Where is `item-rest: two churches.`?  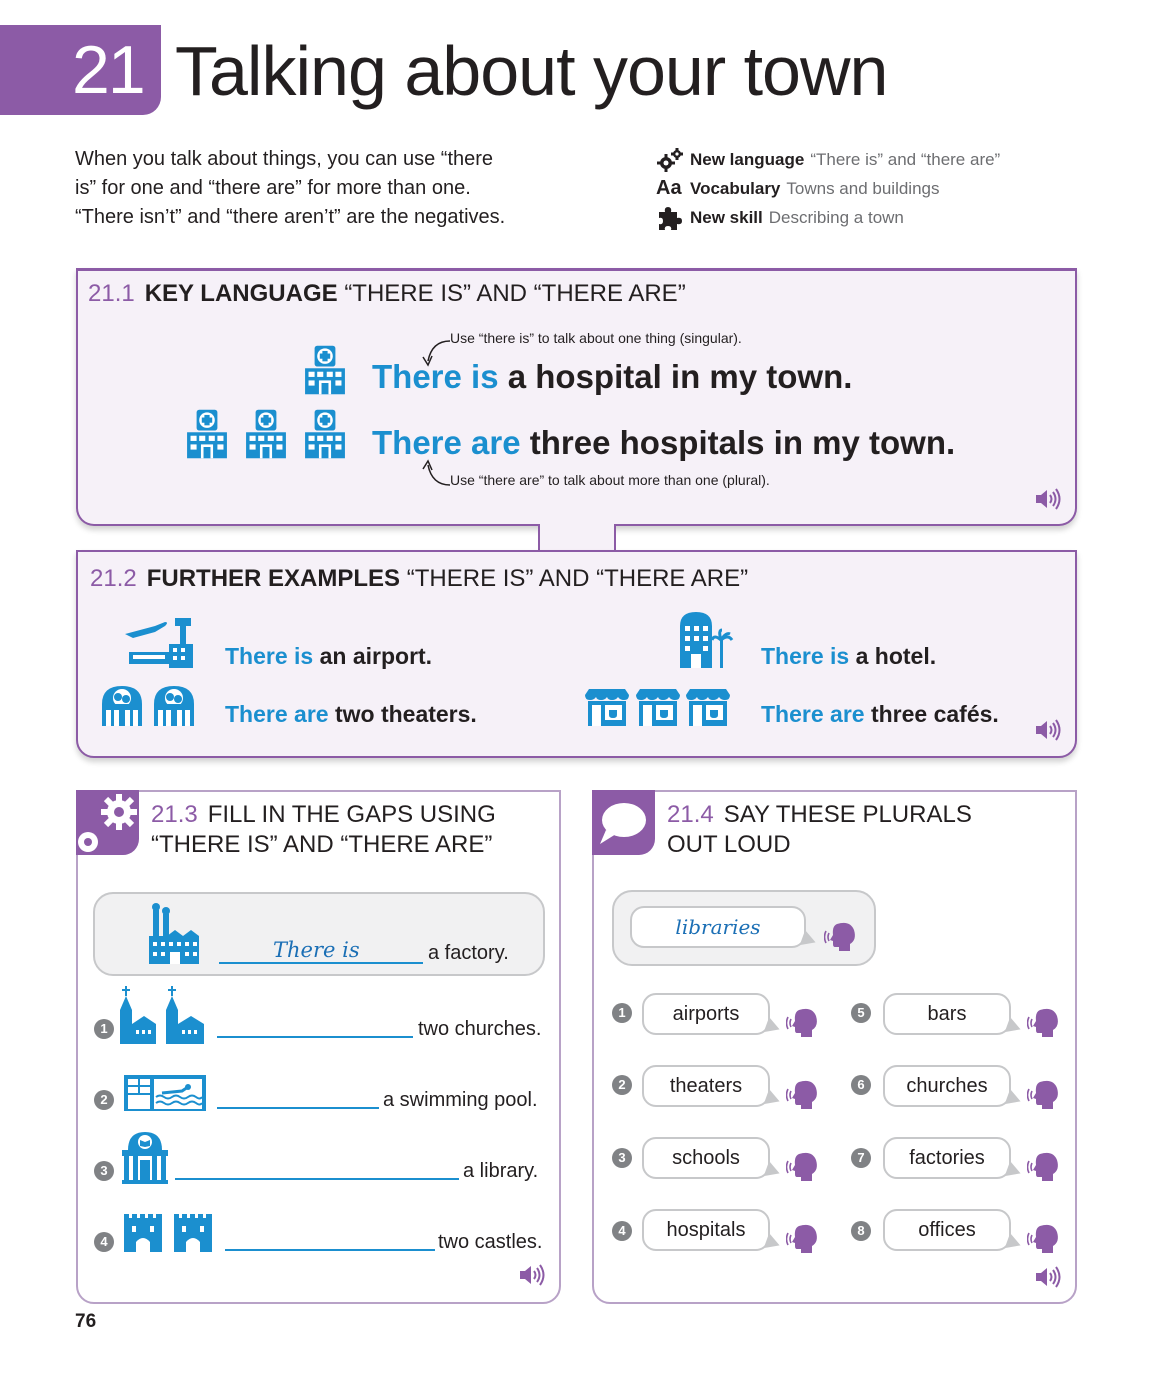
item-rest: two churches. is located at coordinates (480, 1029).